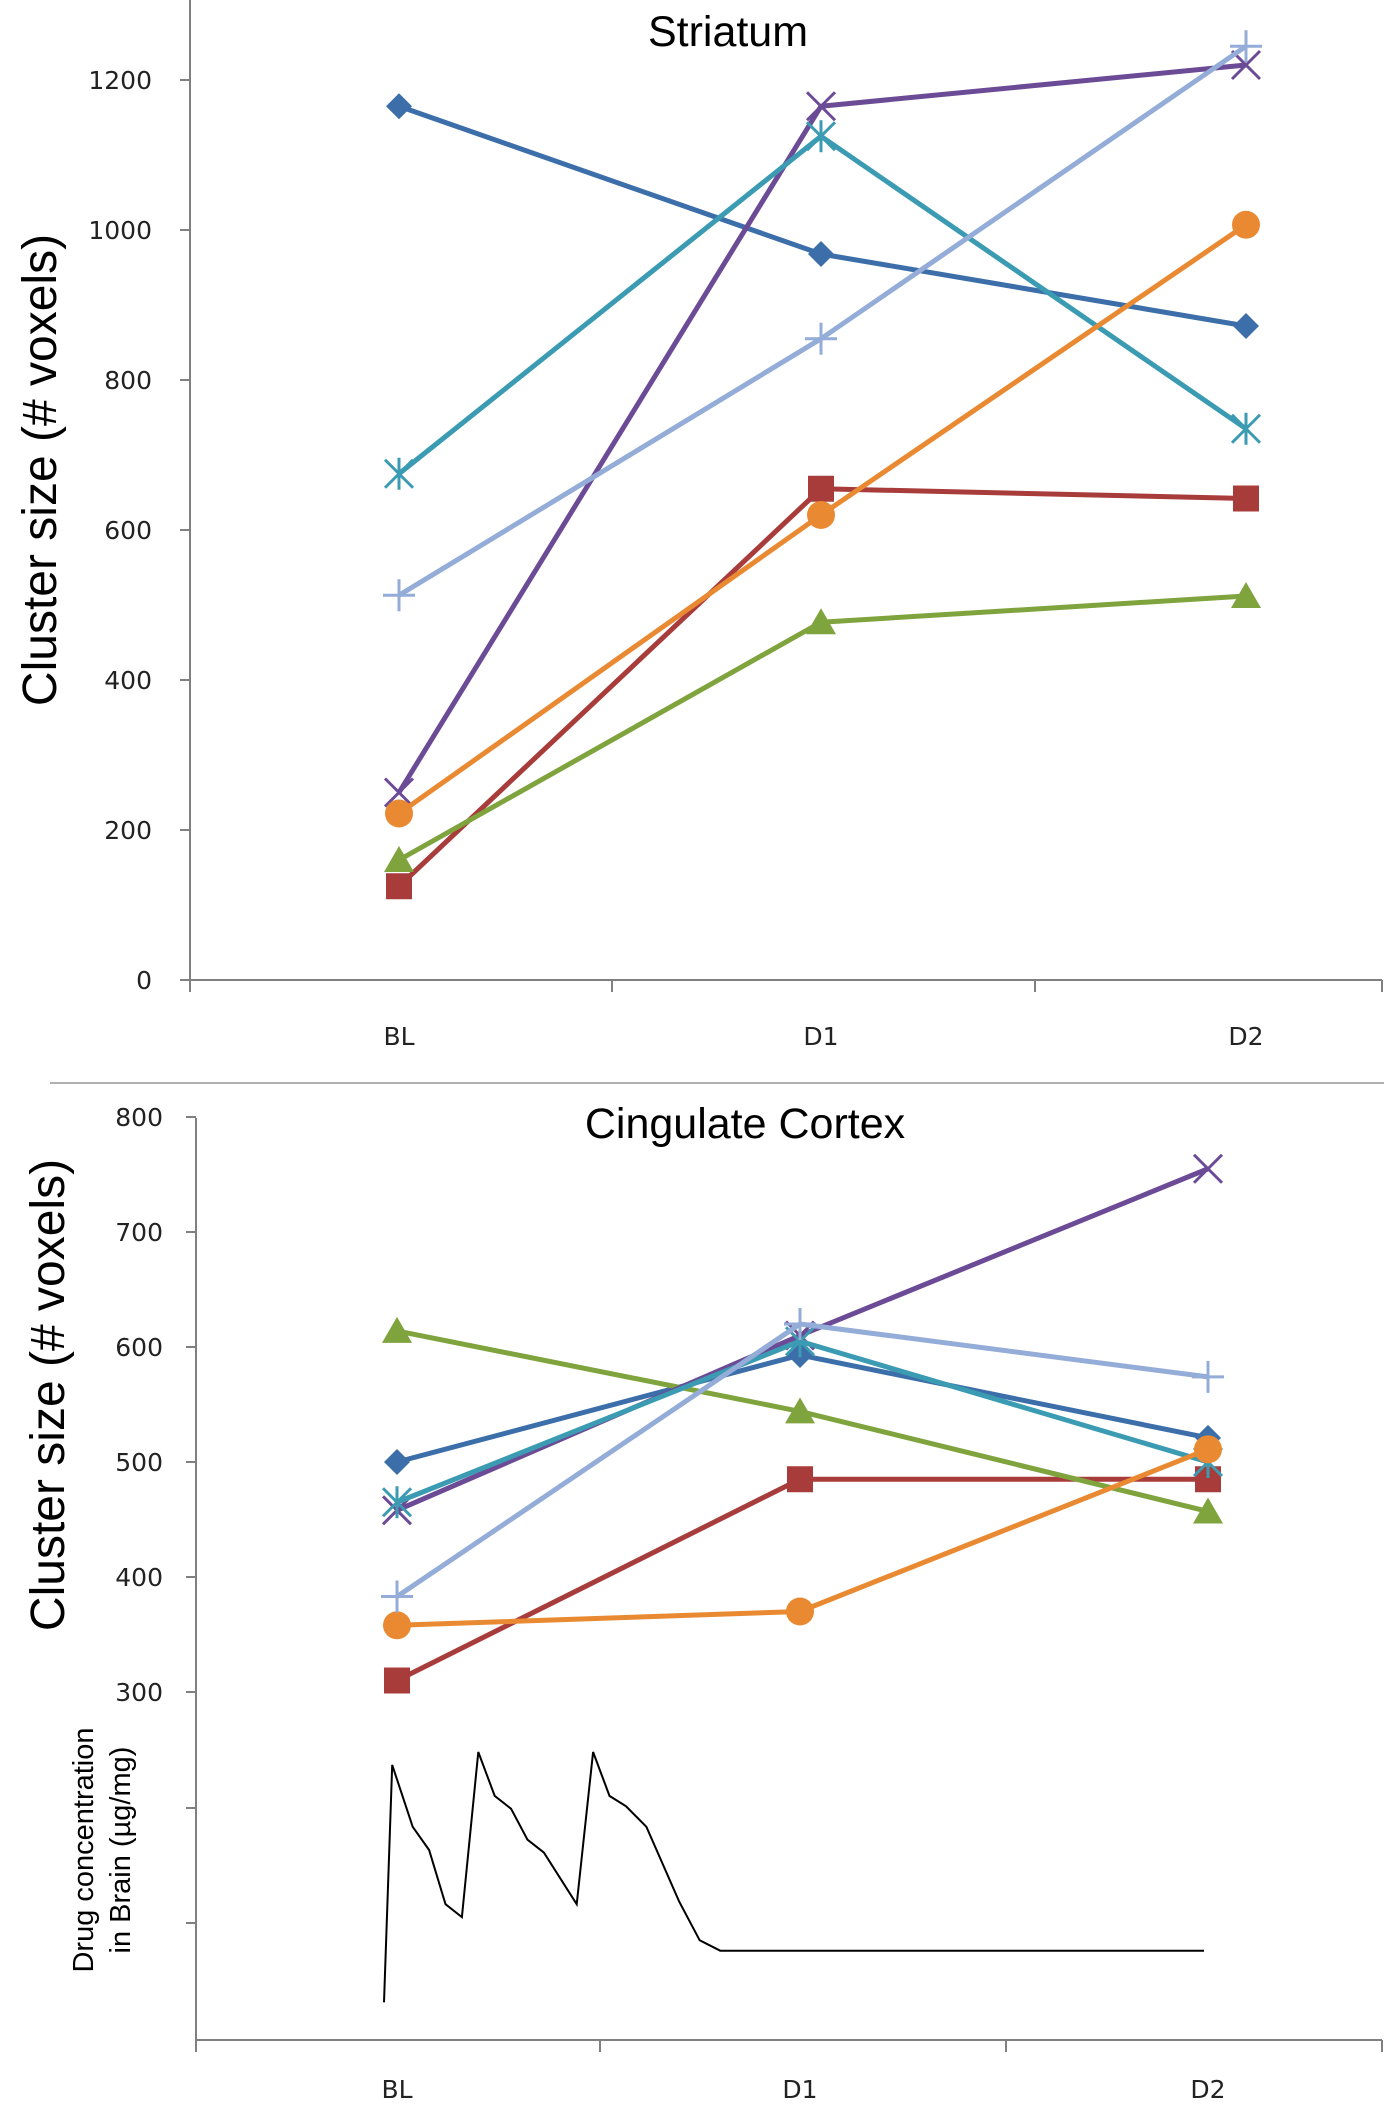  I want to click on drug-concentration-panel: Drug concentration in Brain (µg/mg), so click(636, 1865).